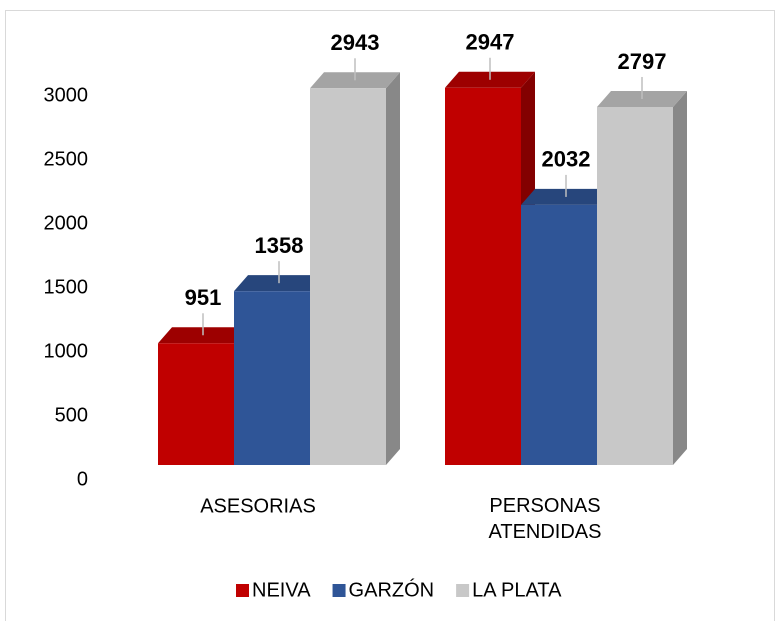  What do you see at coordinates (281, 590) in the screenshot?
I see `legend-label: NEIVA` at bounding box center [281, 590].